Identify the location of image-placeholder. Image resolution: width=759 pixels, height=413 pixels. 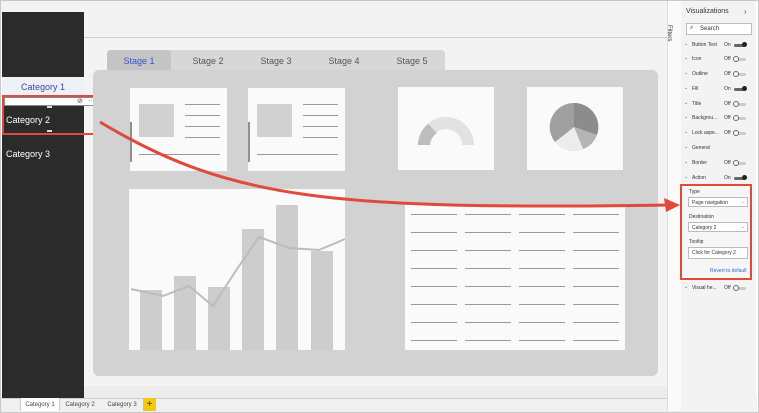
(274, 120).